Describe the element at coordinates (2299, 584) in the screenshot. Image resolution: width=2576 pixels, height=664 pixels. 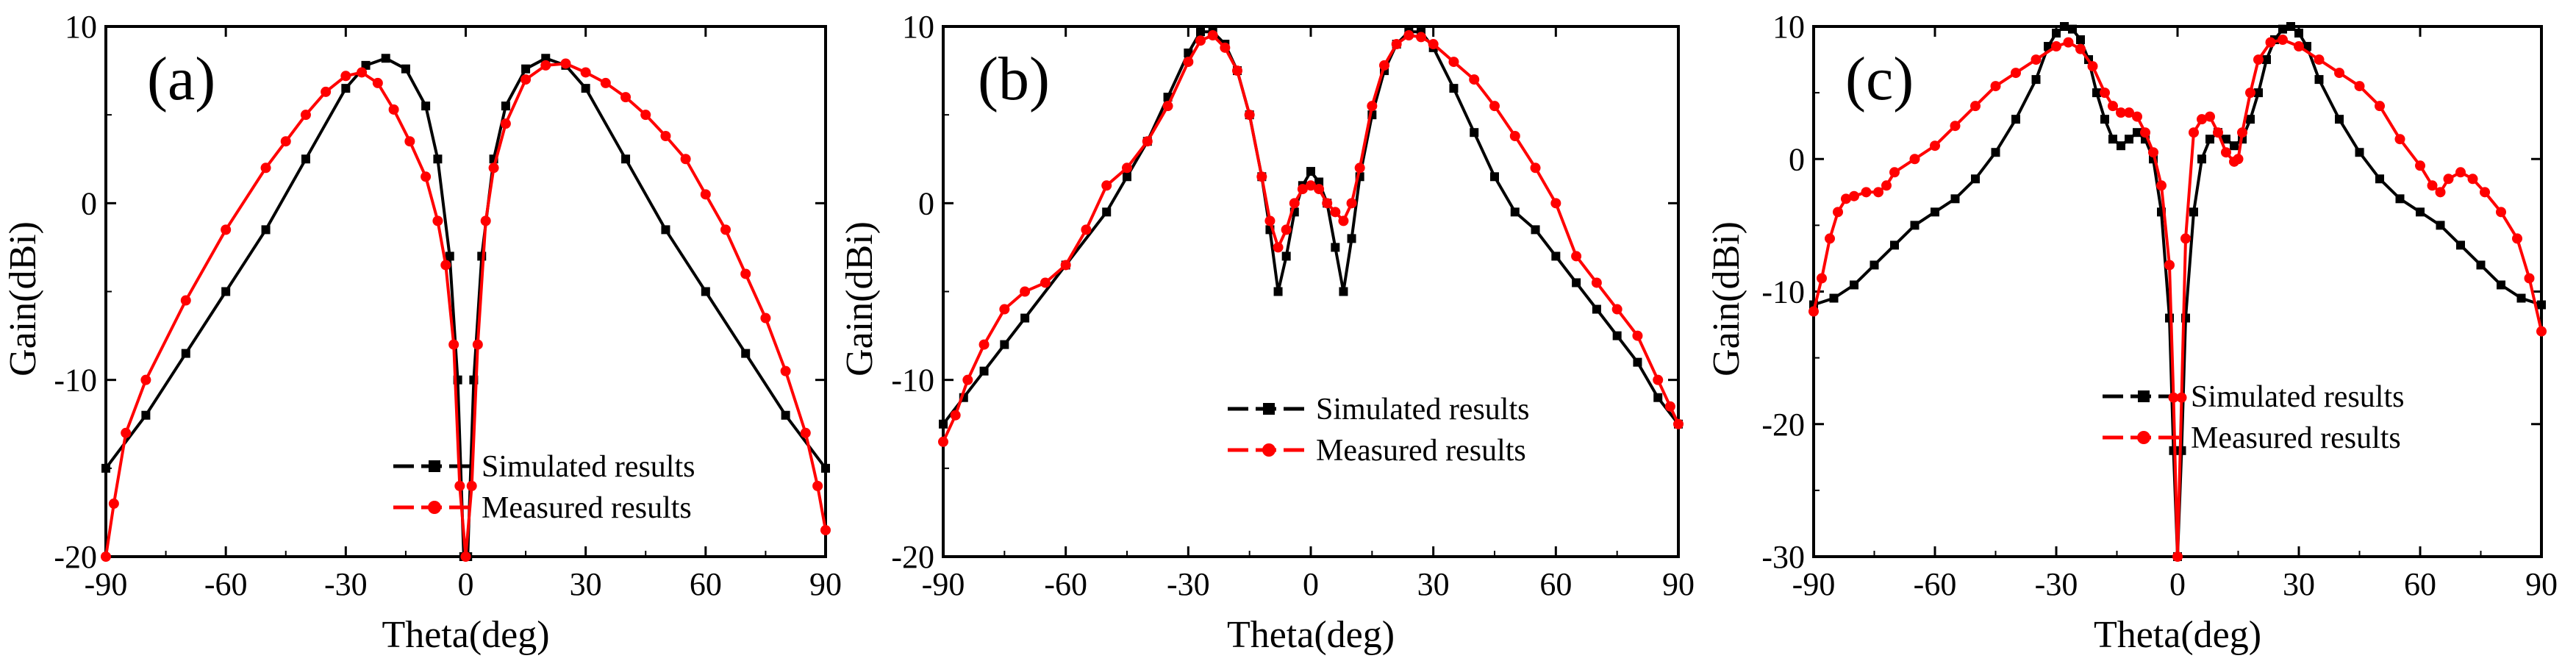
I see `x-tick-label: 30` at that location.